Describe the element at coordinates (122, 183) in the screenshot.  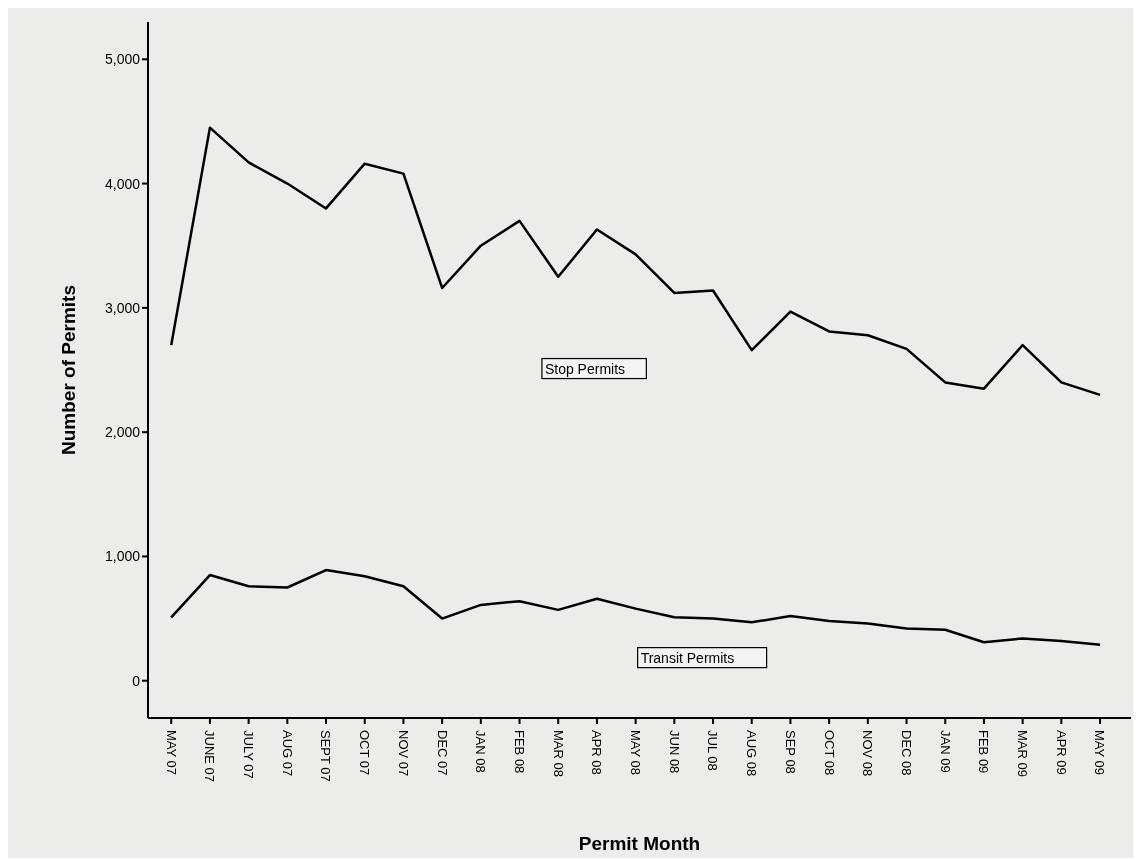
I see `y-tick-label: 4,000` at that location.